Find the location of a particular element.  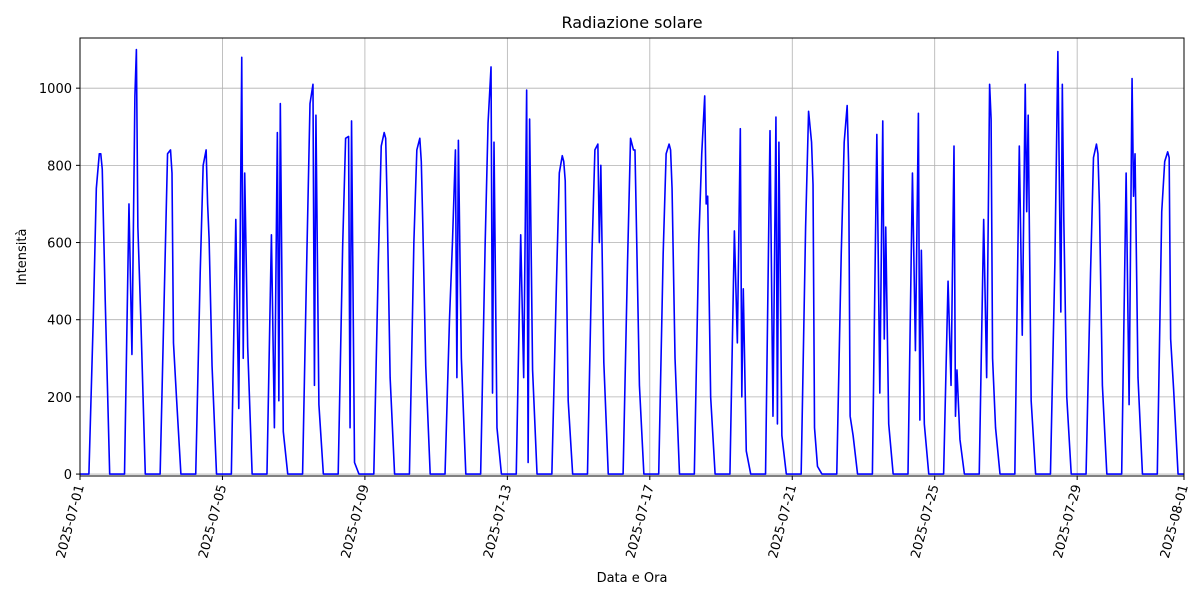

y-tick-label: 800 is located at coordinates (59, 166).